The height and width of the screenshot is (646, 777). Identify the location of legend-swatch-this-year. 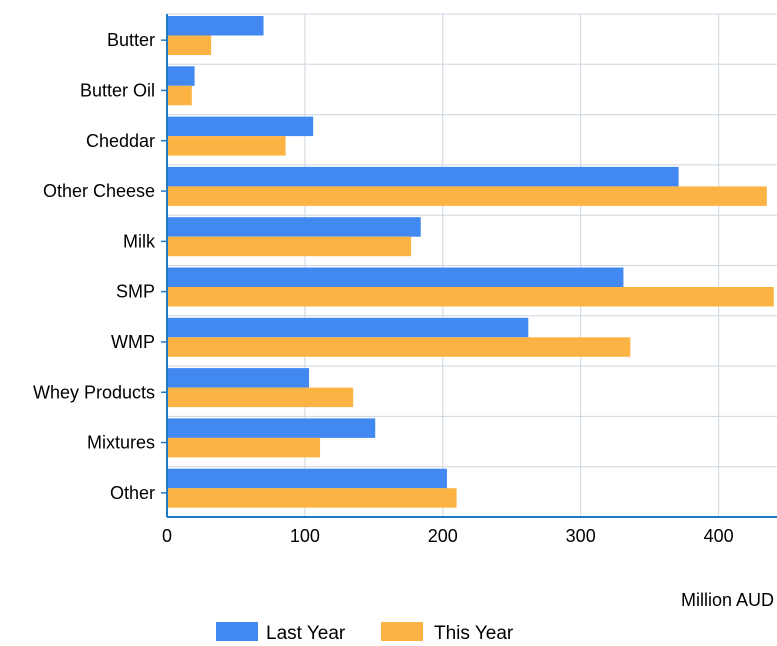
(402, 631).